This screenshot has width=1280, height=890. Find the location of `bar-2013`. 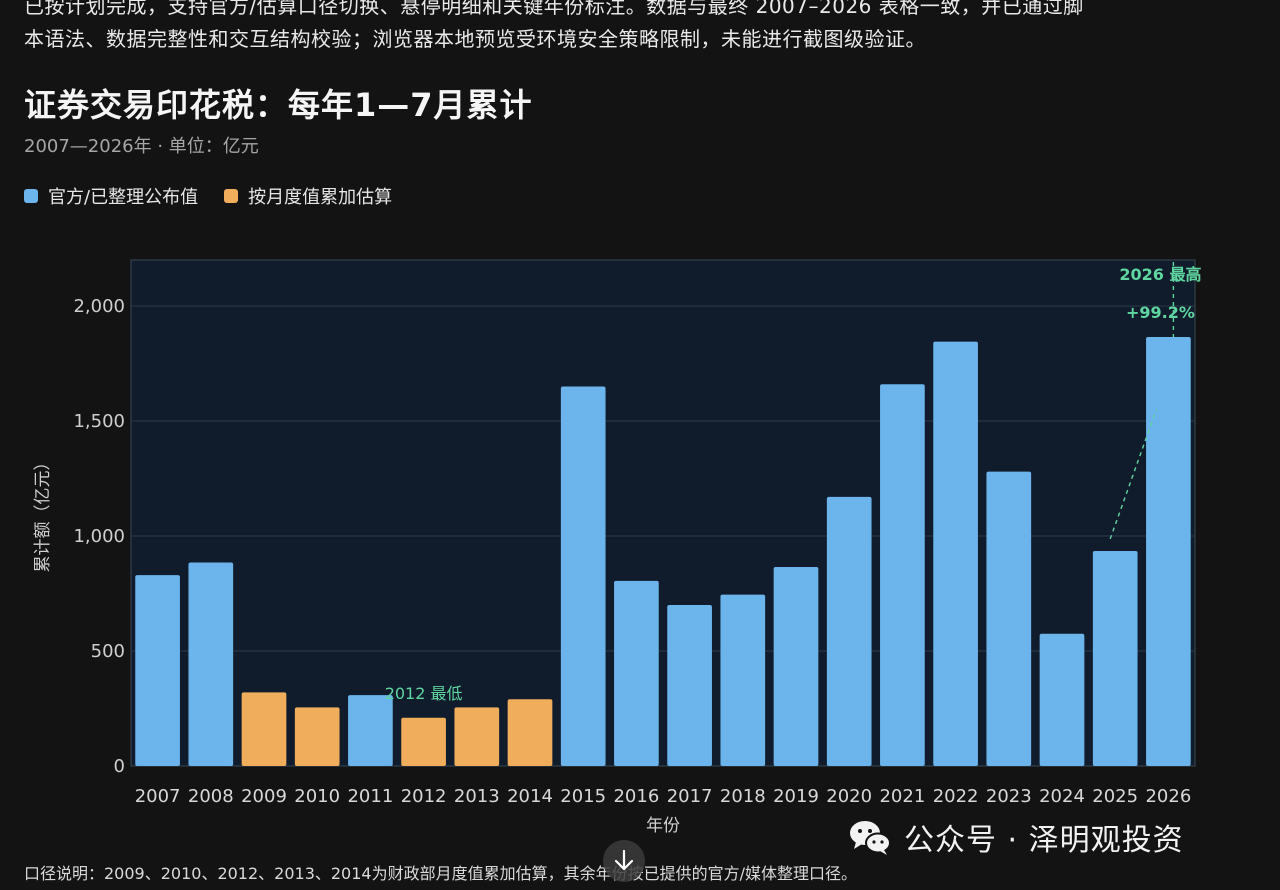

bar-2013 is located at coordinates (477, 736).